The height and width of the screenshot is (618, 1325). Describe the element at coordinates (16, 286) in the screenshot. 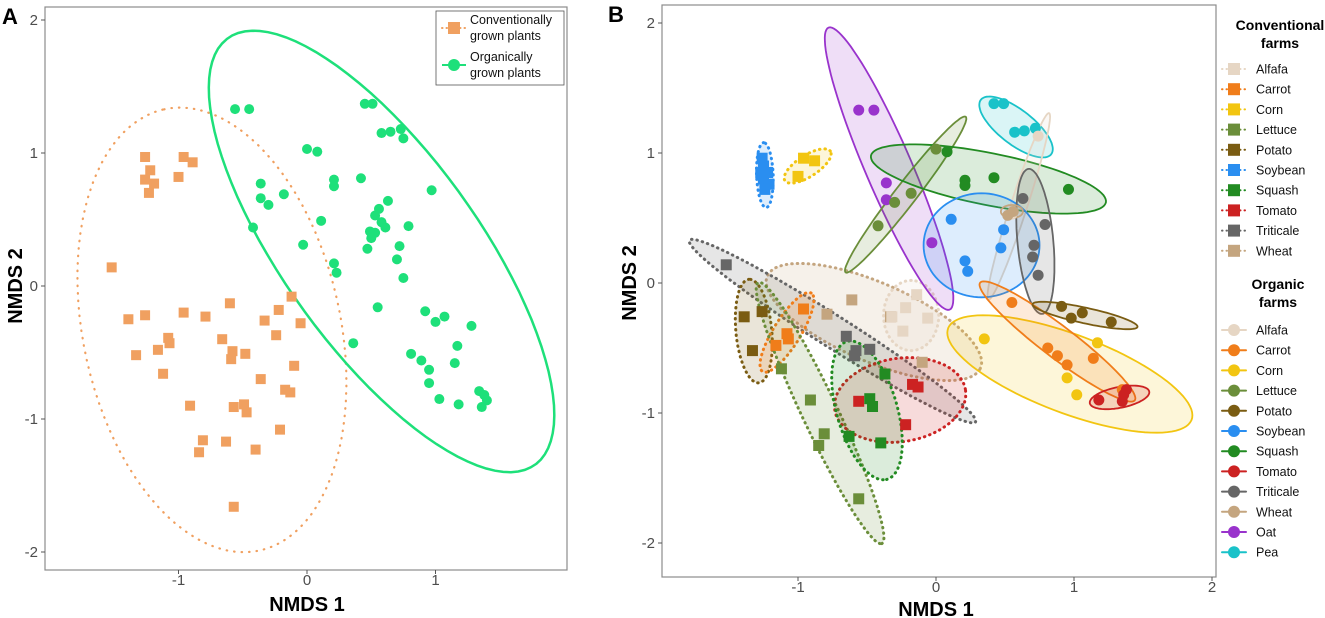

I see `y-axis-title-a: NMDS 2` at that location.